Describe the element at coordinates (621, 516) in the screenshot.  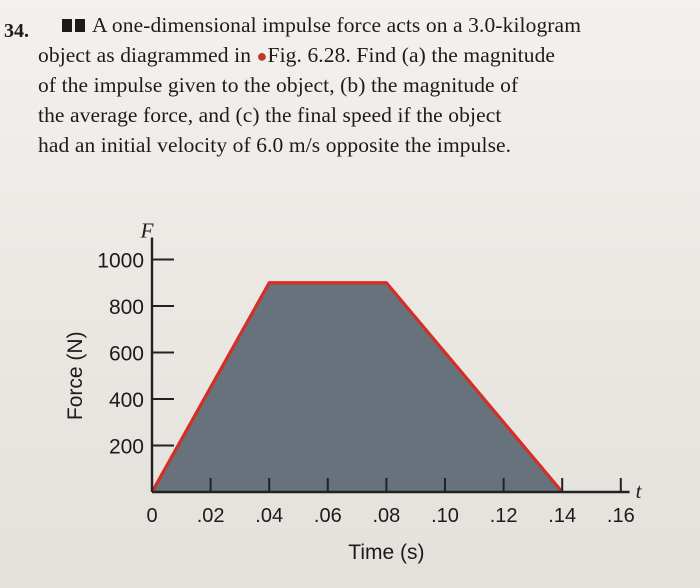
I see `x-tick-label: .16` at that location.